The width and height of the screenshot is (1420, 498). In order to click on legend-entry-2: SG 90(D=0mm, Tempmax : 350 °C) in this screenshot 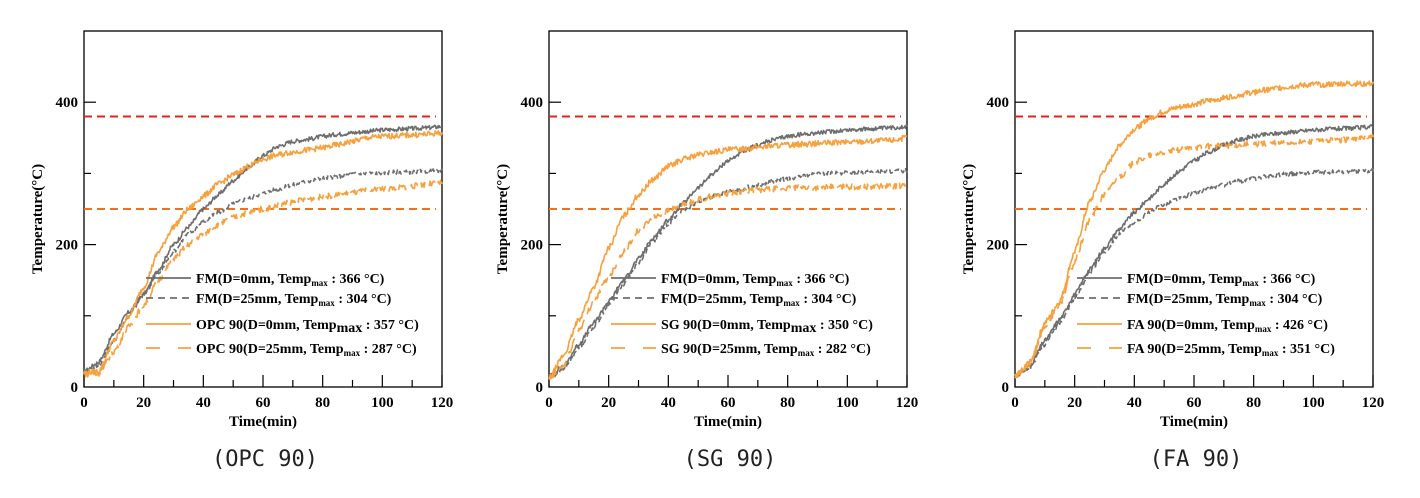, I will do `click(767, 327)`.